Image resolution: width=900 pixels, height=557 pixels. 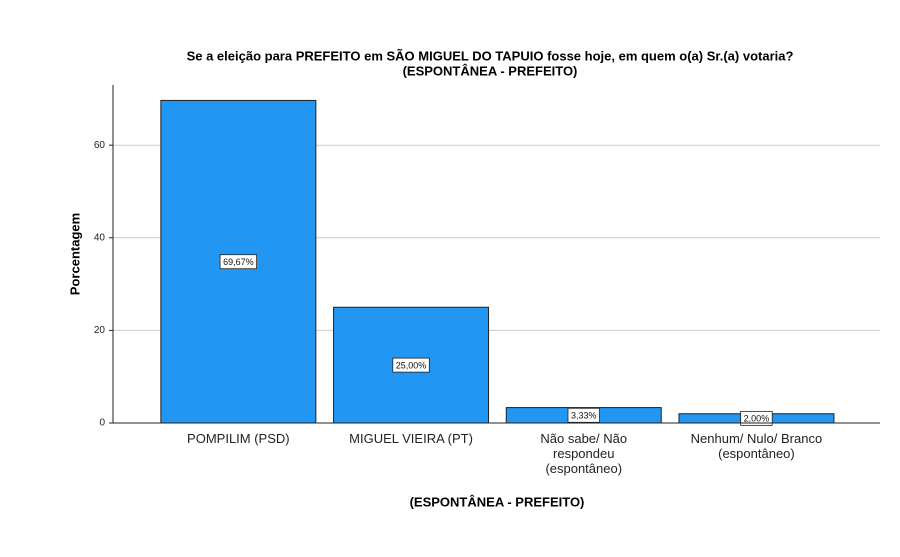 I want to click on x-tick-label: MIGUEL VIEIRA (PT), so click(x=411, y=438).